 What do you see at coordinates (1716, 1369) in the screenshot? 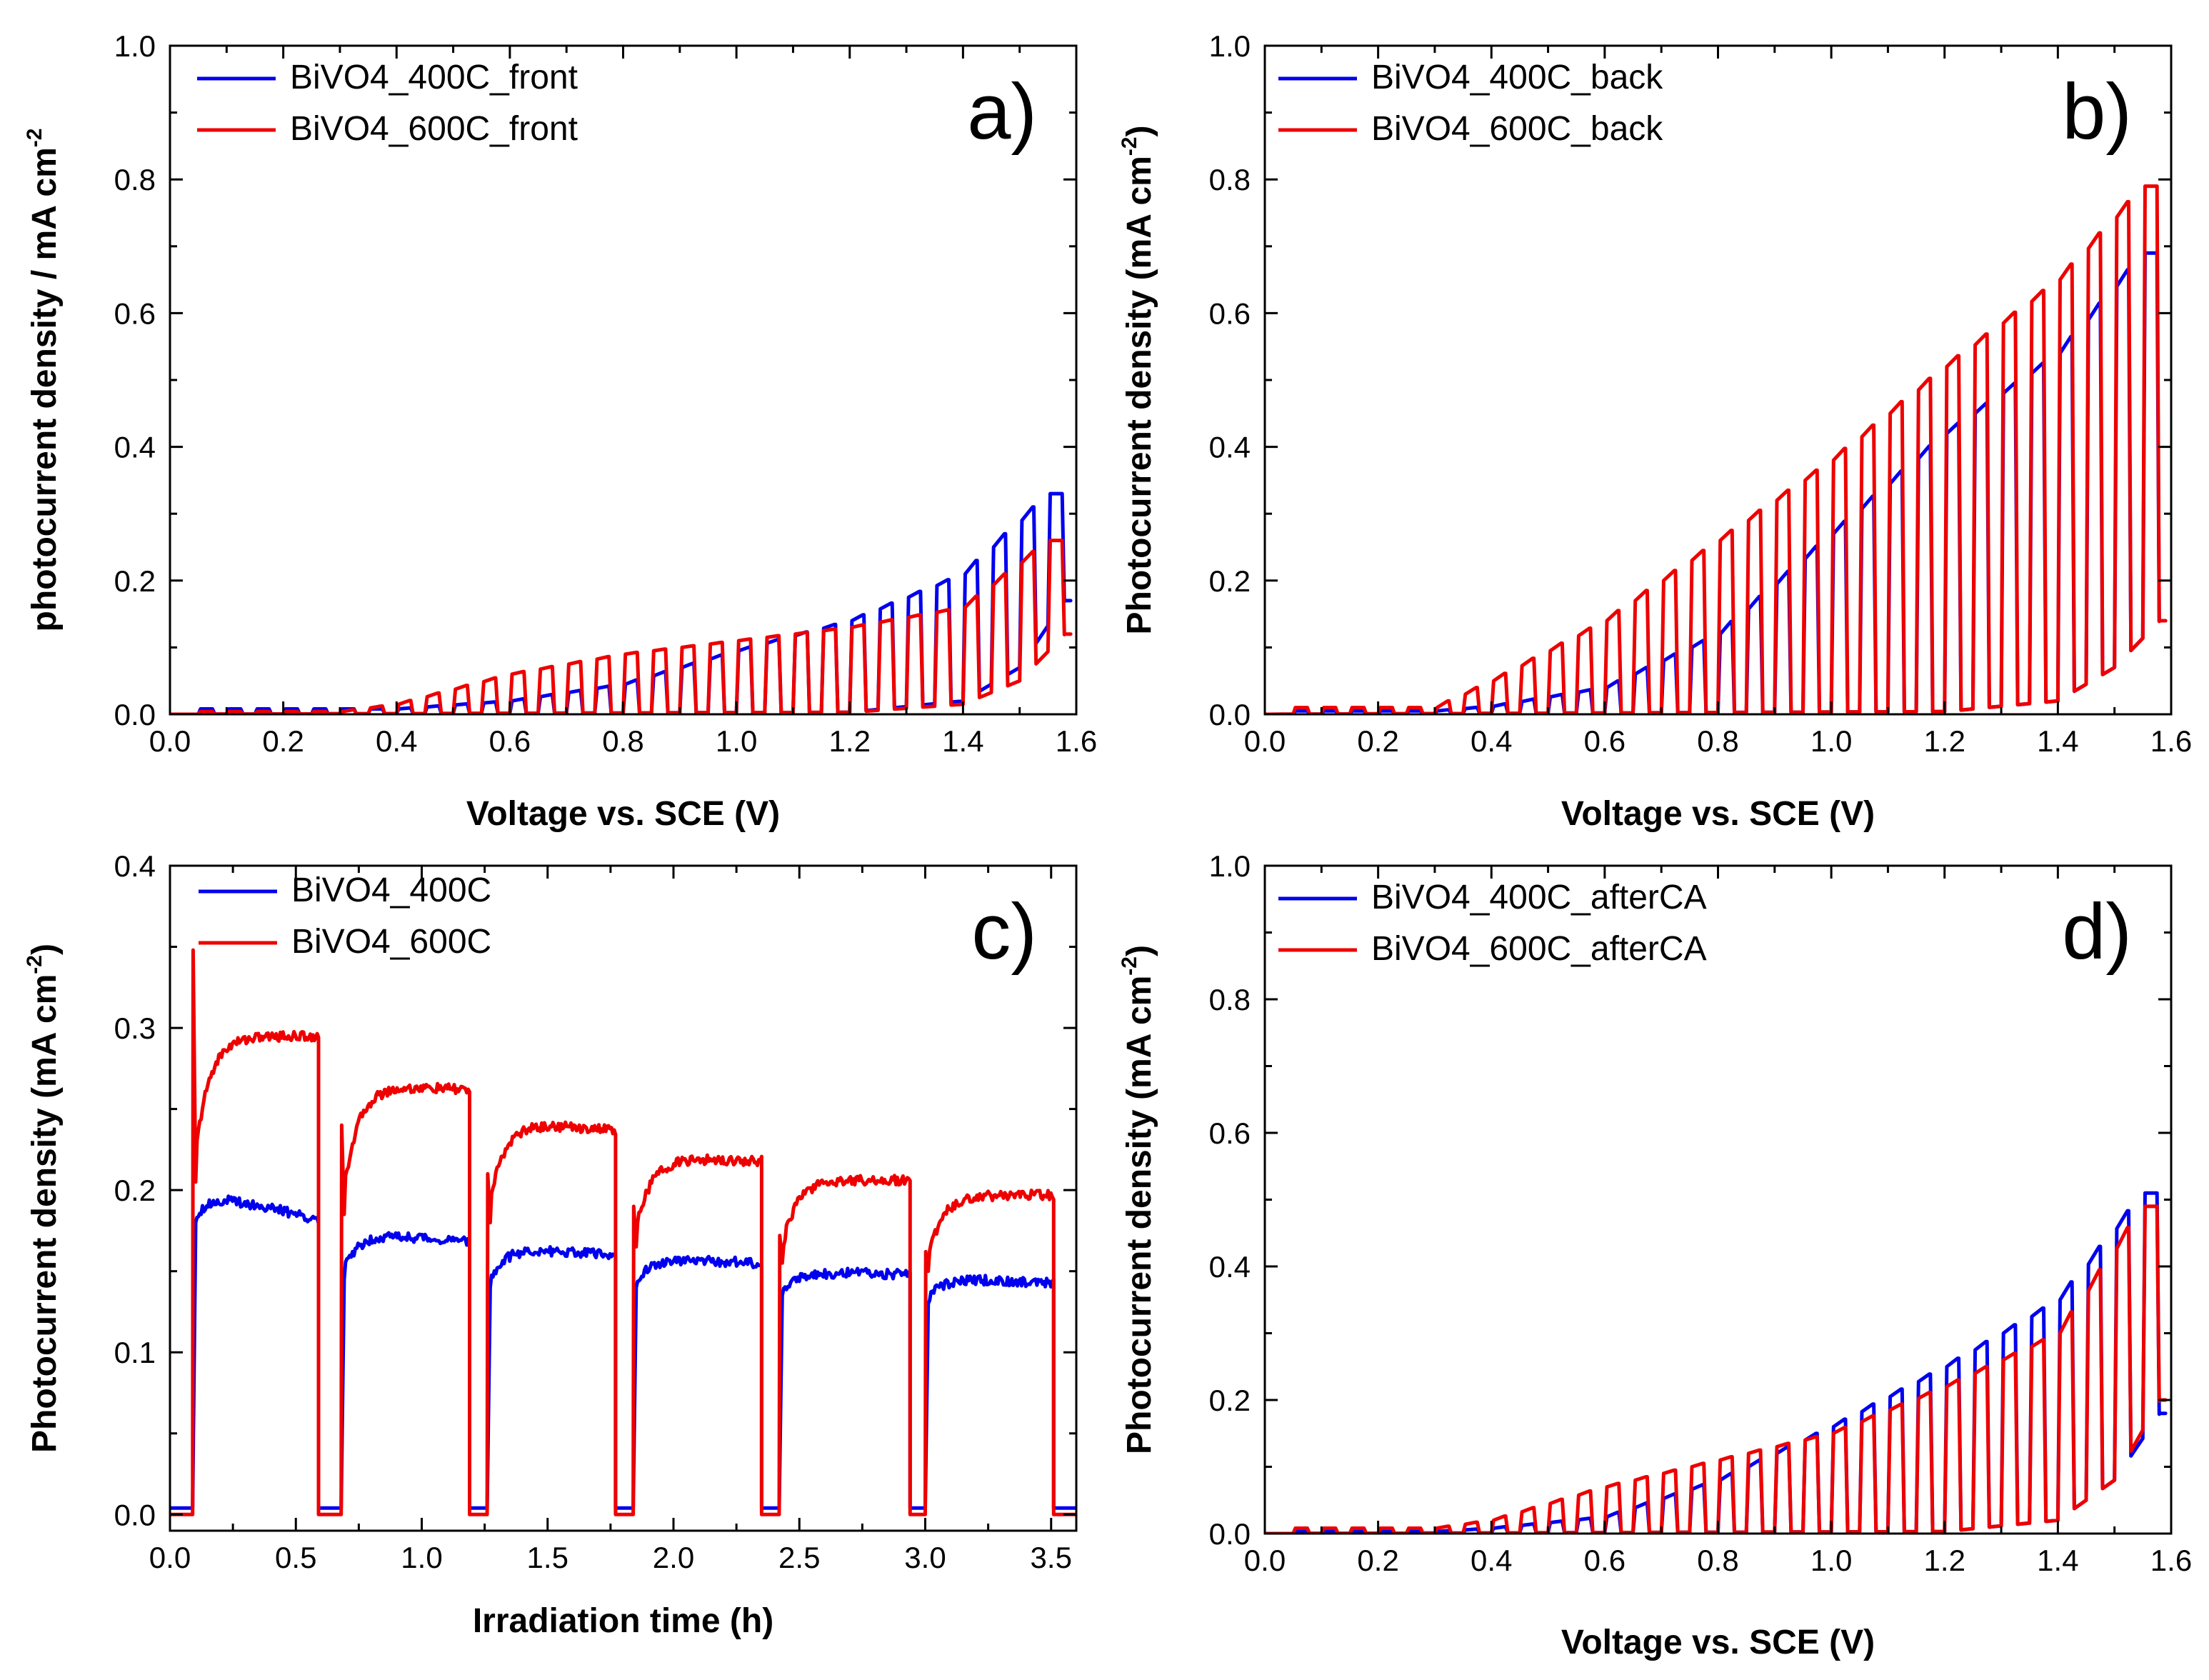
I see `series-line-BiVO4_600C_afterCA` at bounding box center [1716, 1369].